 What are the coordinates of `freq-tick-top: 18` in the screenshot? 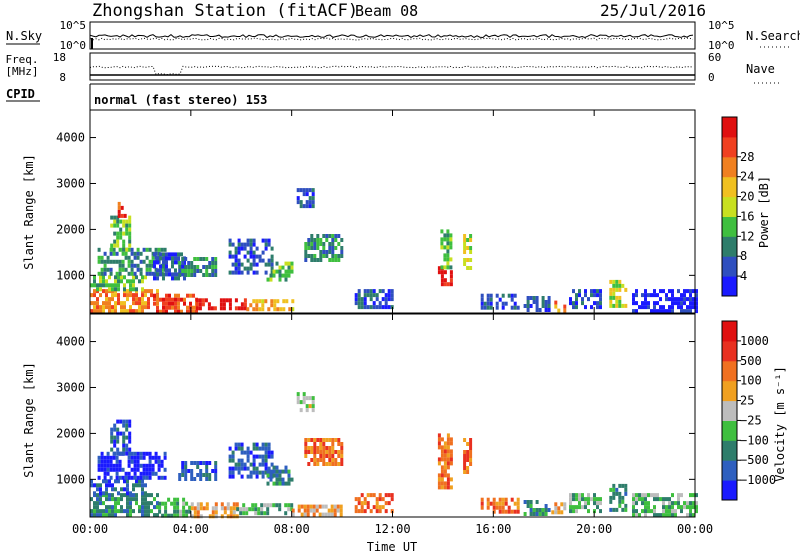 It's located at (59, 57).